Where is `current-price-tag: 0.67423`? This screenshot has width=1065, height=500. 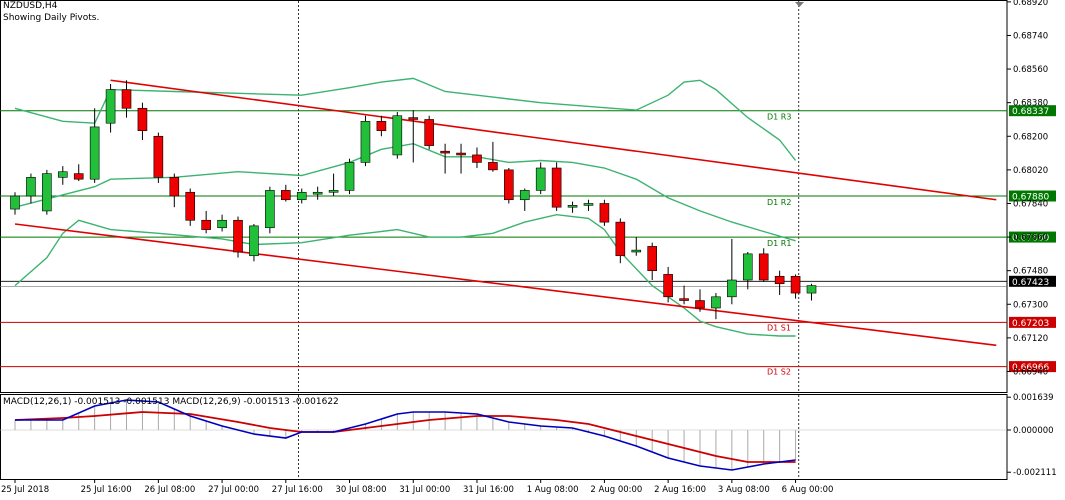
current-price-tag: 0.67423 is located at coordinates (1032, 281).